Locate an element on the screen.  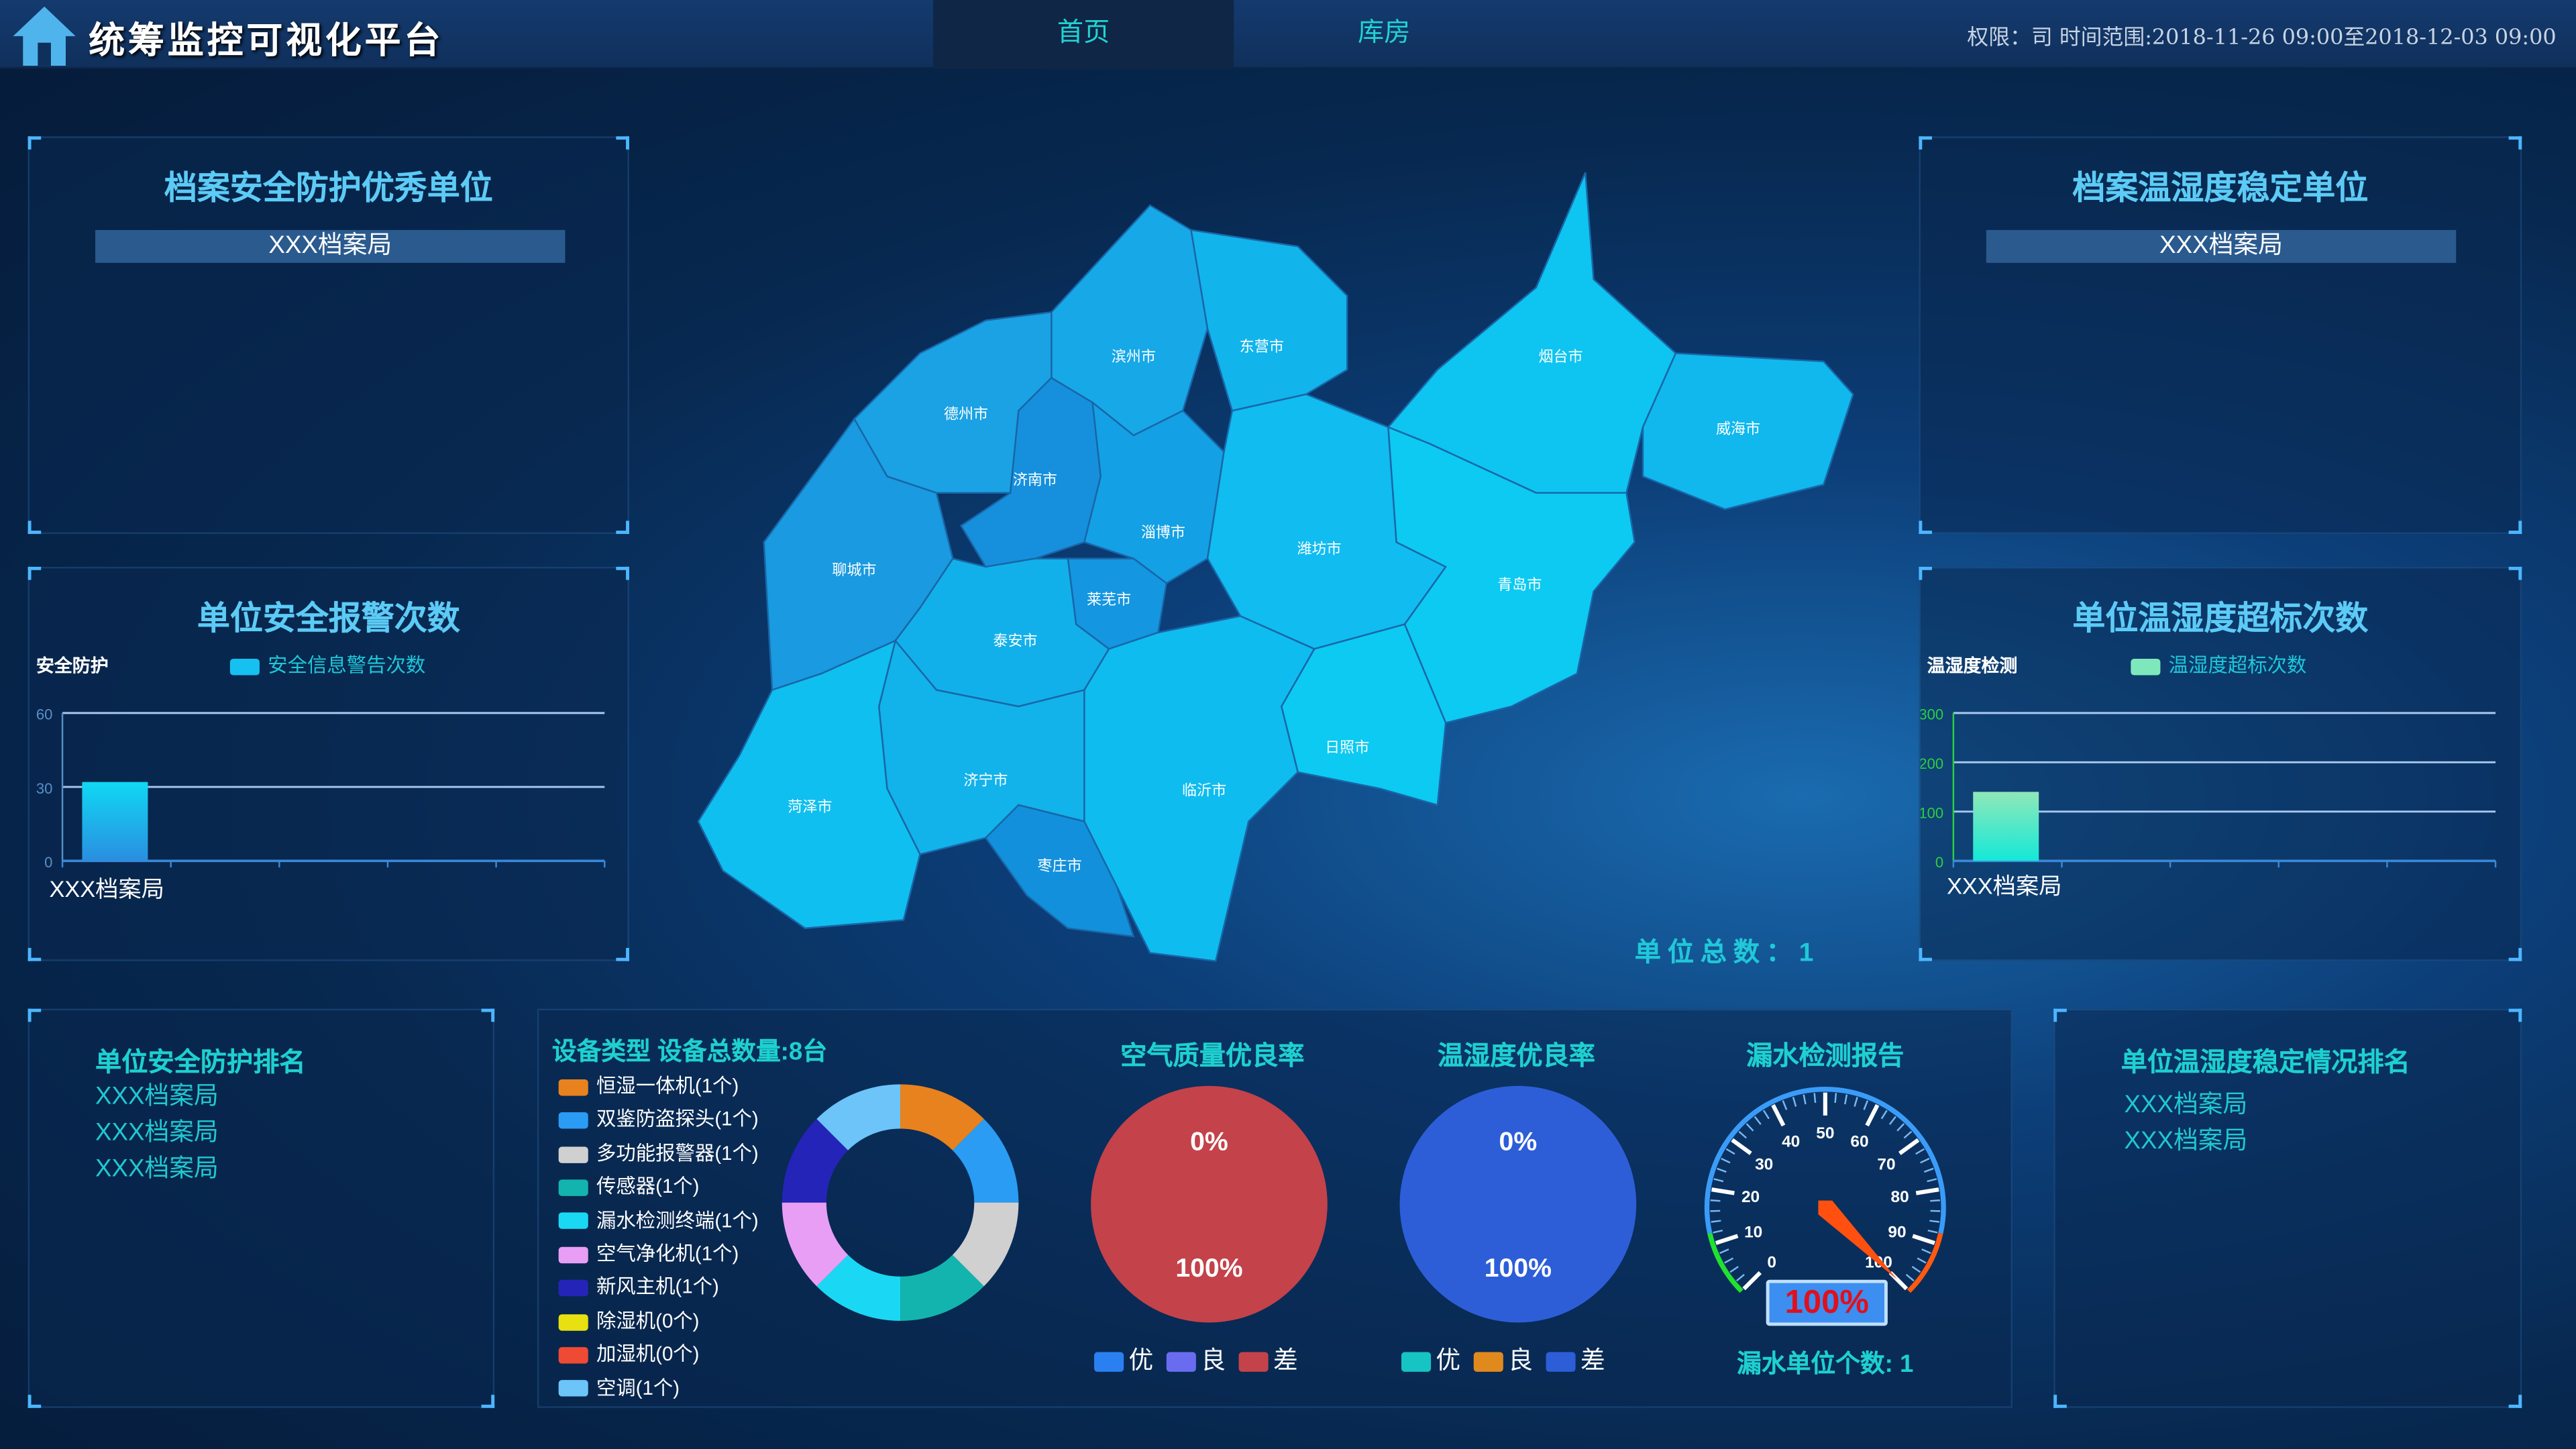
chart-legend: 温湿度超标次数 is located at coordinates (2218, 665).